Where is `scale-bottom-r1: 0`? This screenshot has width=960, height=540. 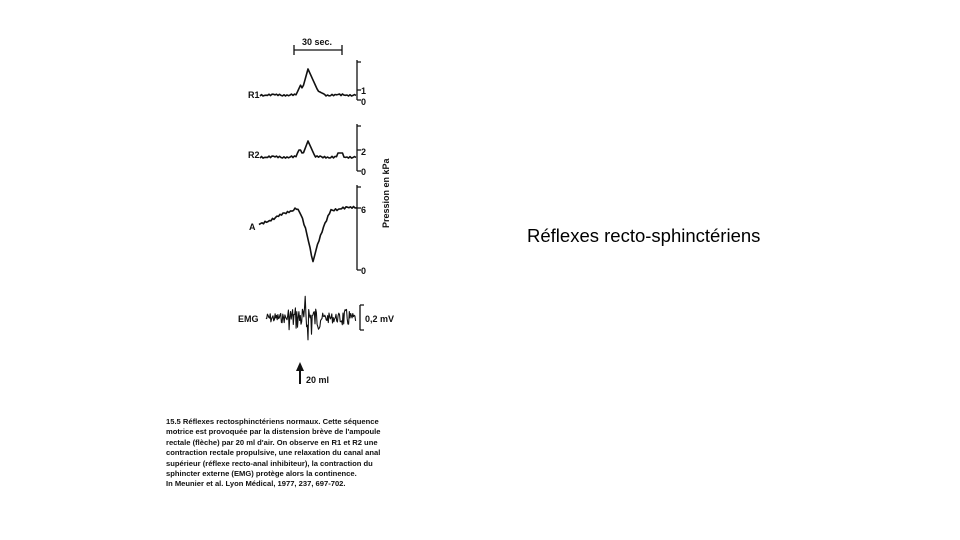 scale-bottom-r1: 0 is located at coordinates (363, 102).